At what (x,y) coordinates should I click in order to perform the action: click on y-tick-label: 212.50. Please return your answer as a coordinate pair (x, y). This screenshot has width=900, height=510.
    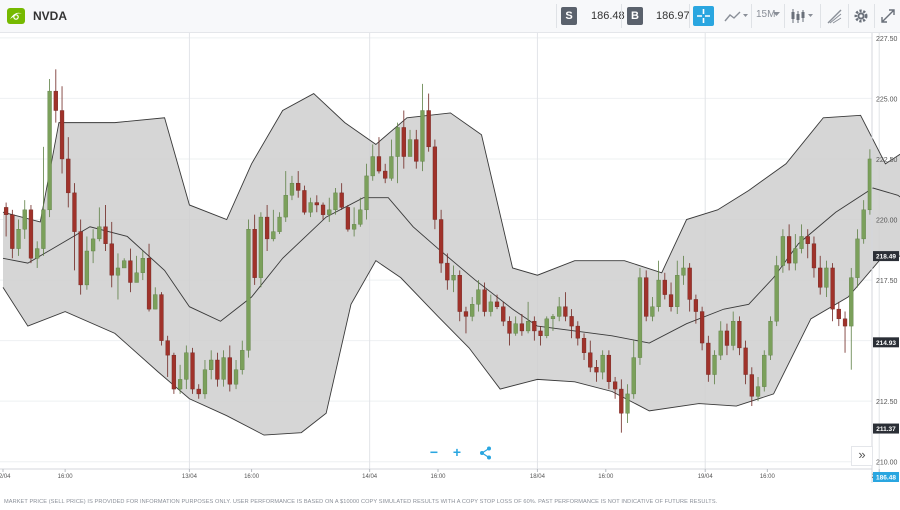
    Looking at the image, I should click on (887, 402).